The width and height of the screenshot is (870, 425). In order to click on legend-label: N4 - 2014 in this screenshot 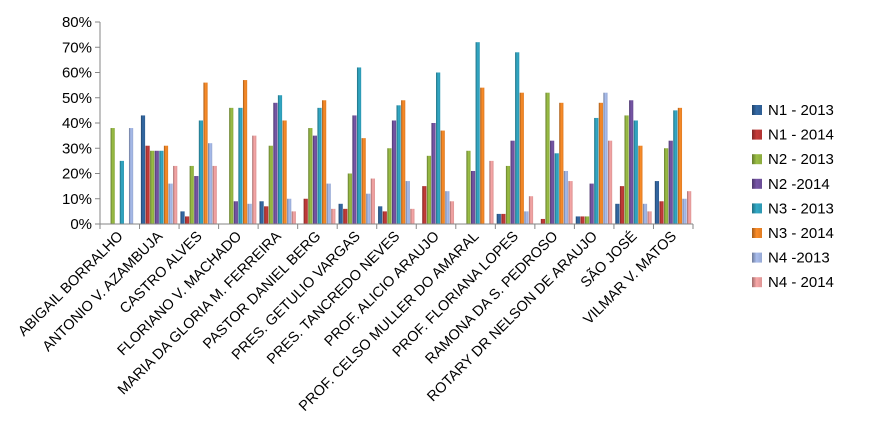, I will do `click(801, 282)`.